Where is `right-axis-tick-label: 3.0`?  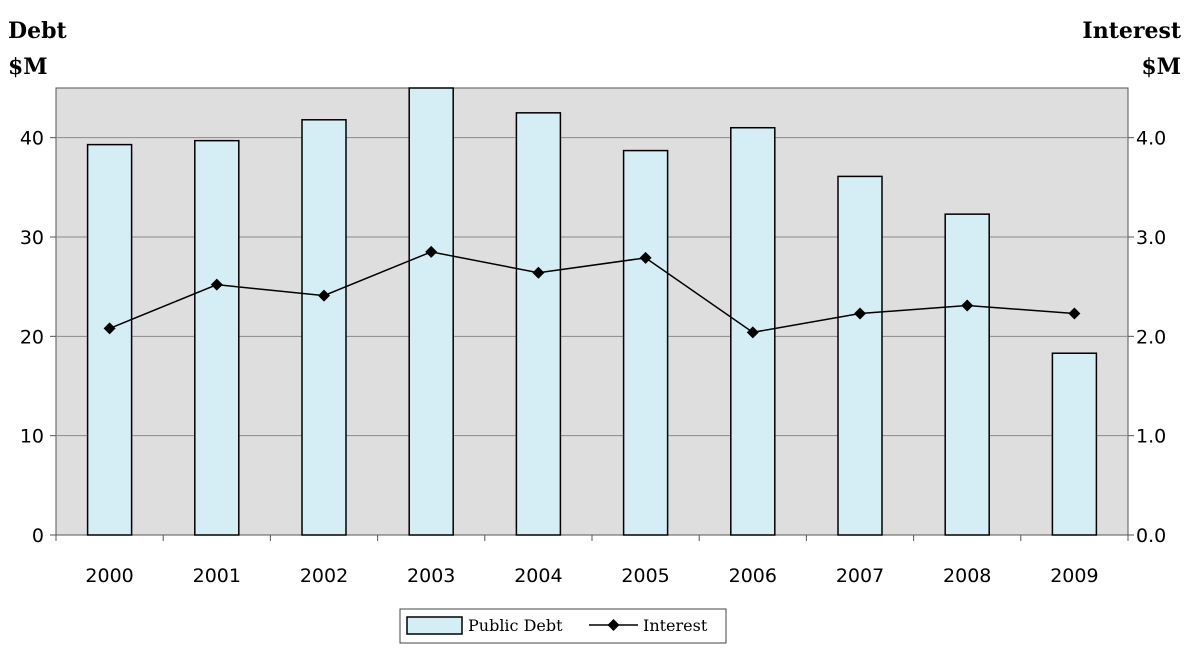
right-axis-tick-label: 3.0 is located at coordinates (1151, 238).